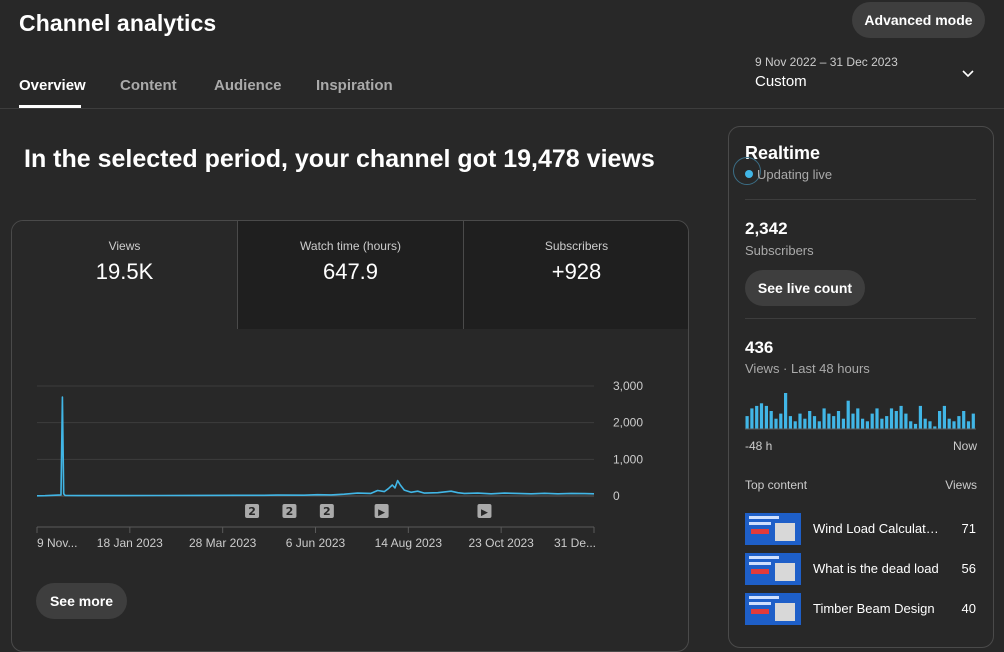 The height and width of the screenshot is (652, 1004). I want to click on page-title: Channel analytics, so click(118, 23).